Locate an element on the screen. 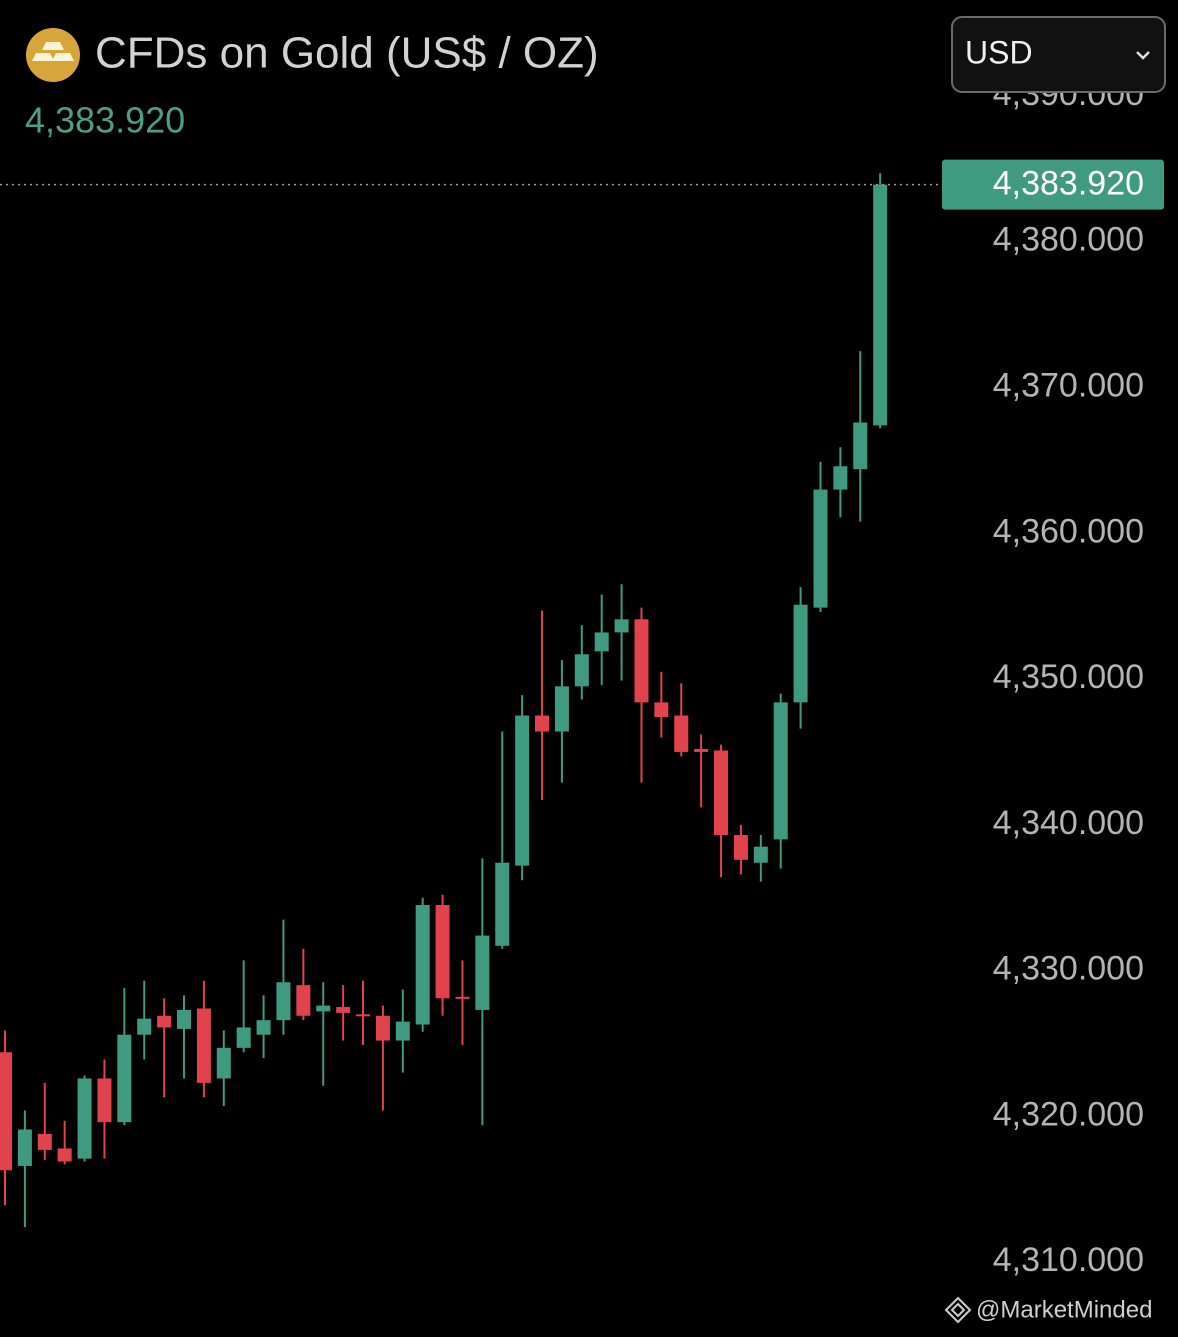 The image size is (1178, 1337). watermark: @MarketMinded is located at coordinates (1048, 1310).